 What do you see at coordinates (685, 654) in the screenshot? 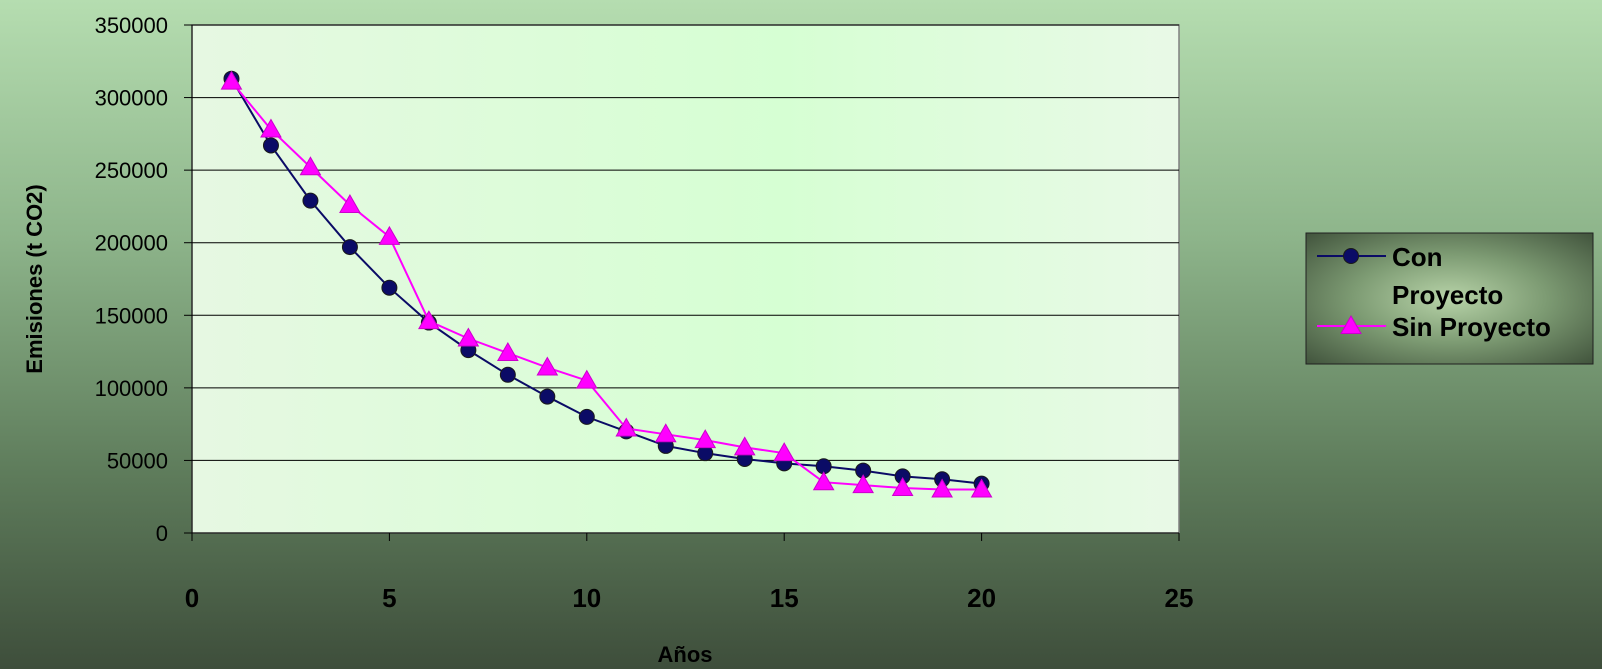
I see `x-axis-title: Años` at bounding box center [685, 654].